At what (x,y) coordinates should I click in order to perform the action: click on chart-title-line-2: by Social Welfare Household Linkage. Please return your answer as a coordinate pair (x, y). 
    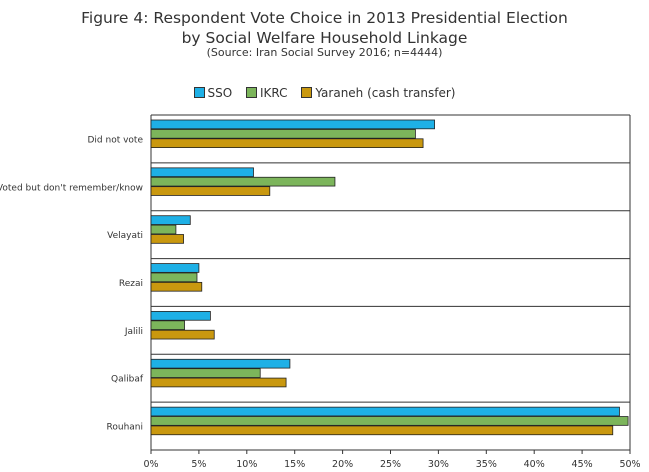
    Looking at the image, I should click on (324, 38).